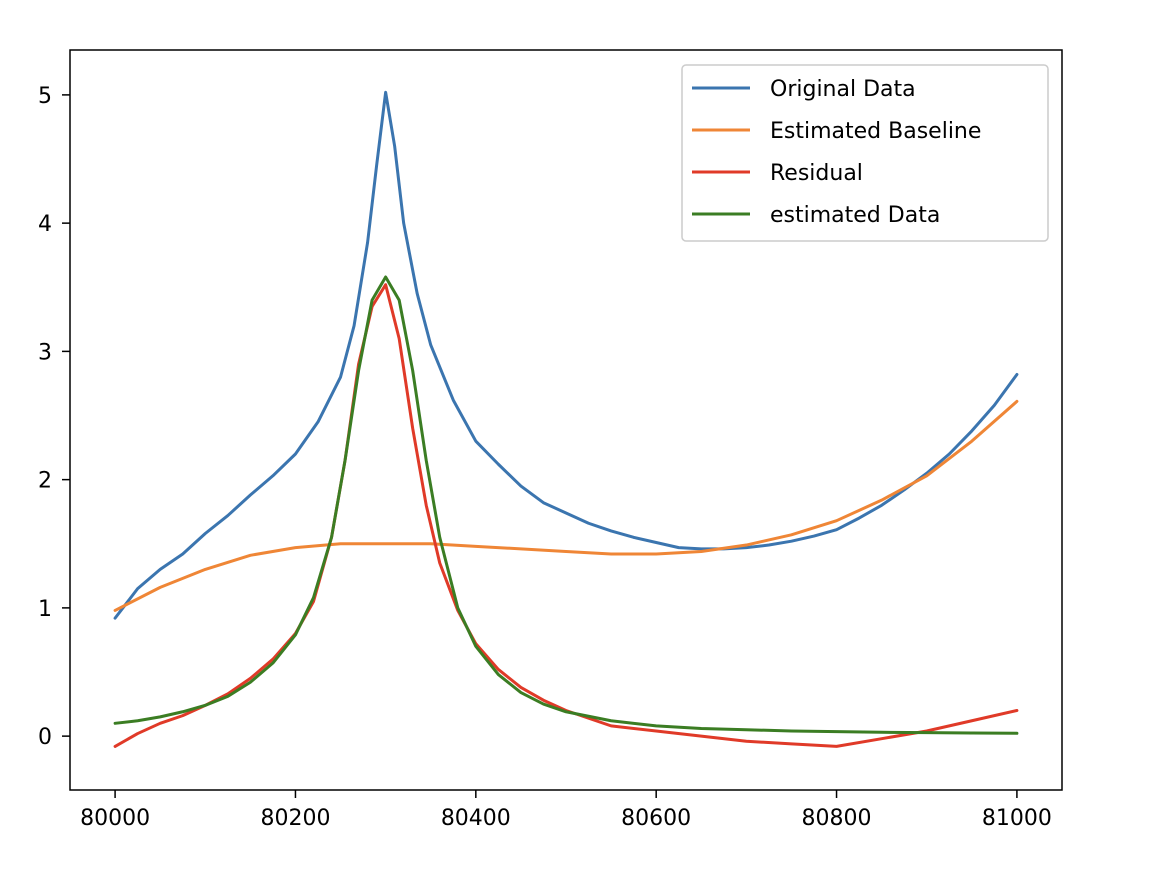  What do you see at coordinates (816, 173) in the screenshot?
I see `legend-label-3: Residual` at bounding box center [816, 173].